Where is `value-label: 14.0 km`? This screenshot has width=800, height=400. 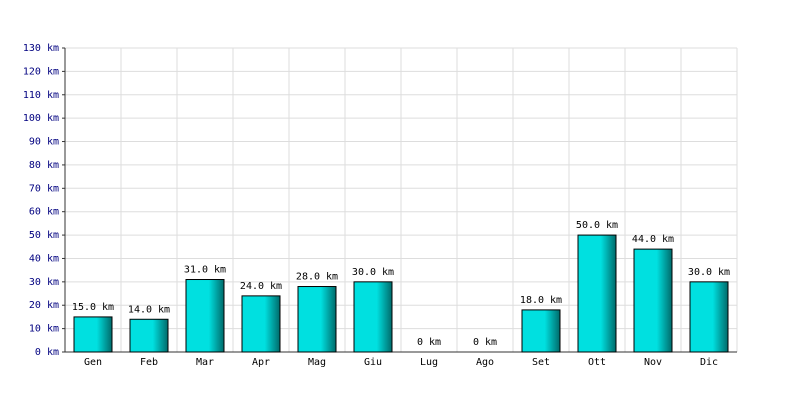
value-label: 14.0 km is located at coordinates (149, 309).